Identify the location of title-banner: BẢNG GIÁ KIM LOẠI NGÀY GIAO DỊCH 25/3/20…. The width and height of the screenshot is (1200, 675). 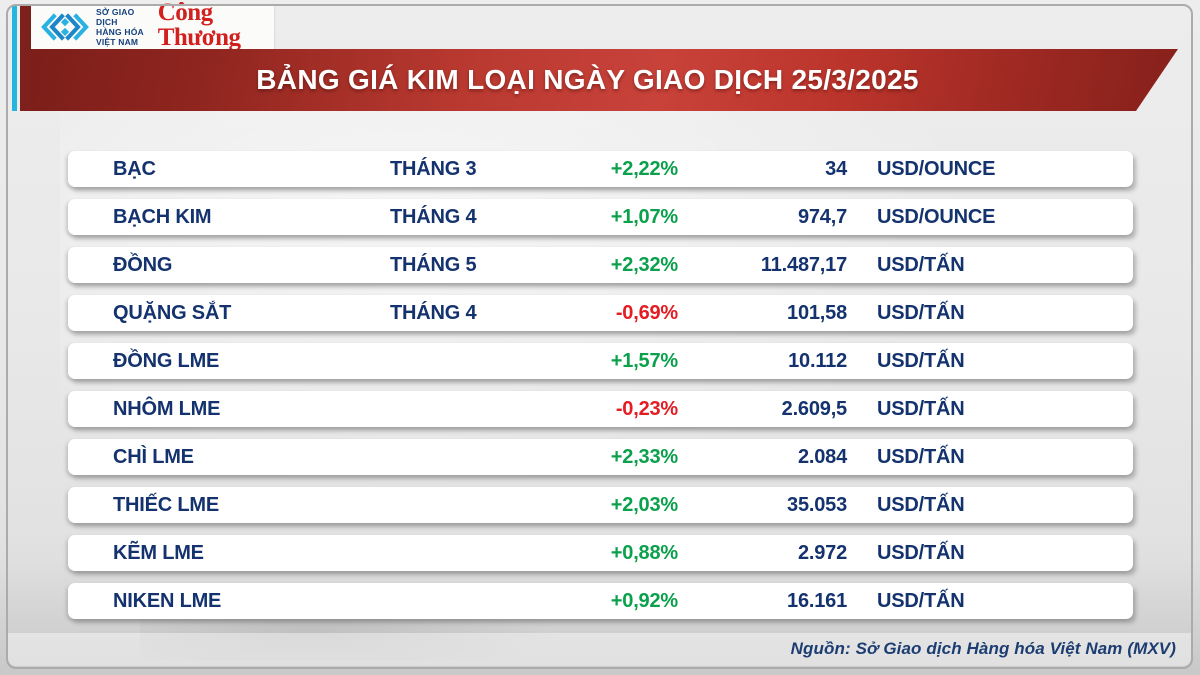
(604, 80).